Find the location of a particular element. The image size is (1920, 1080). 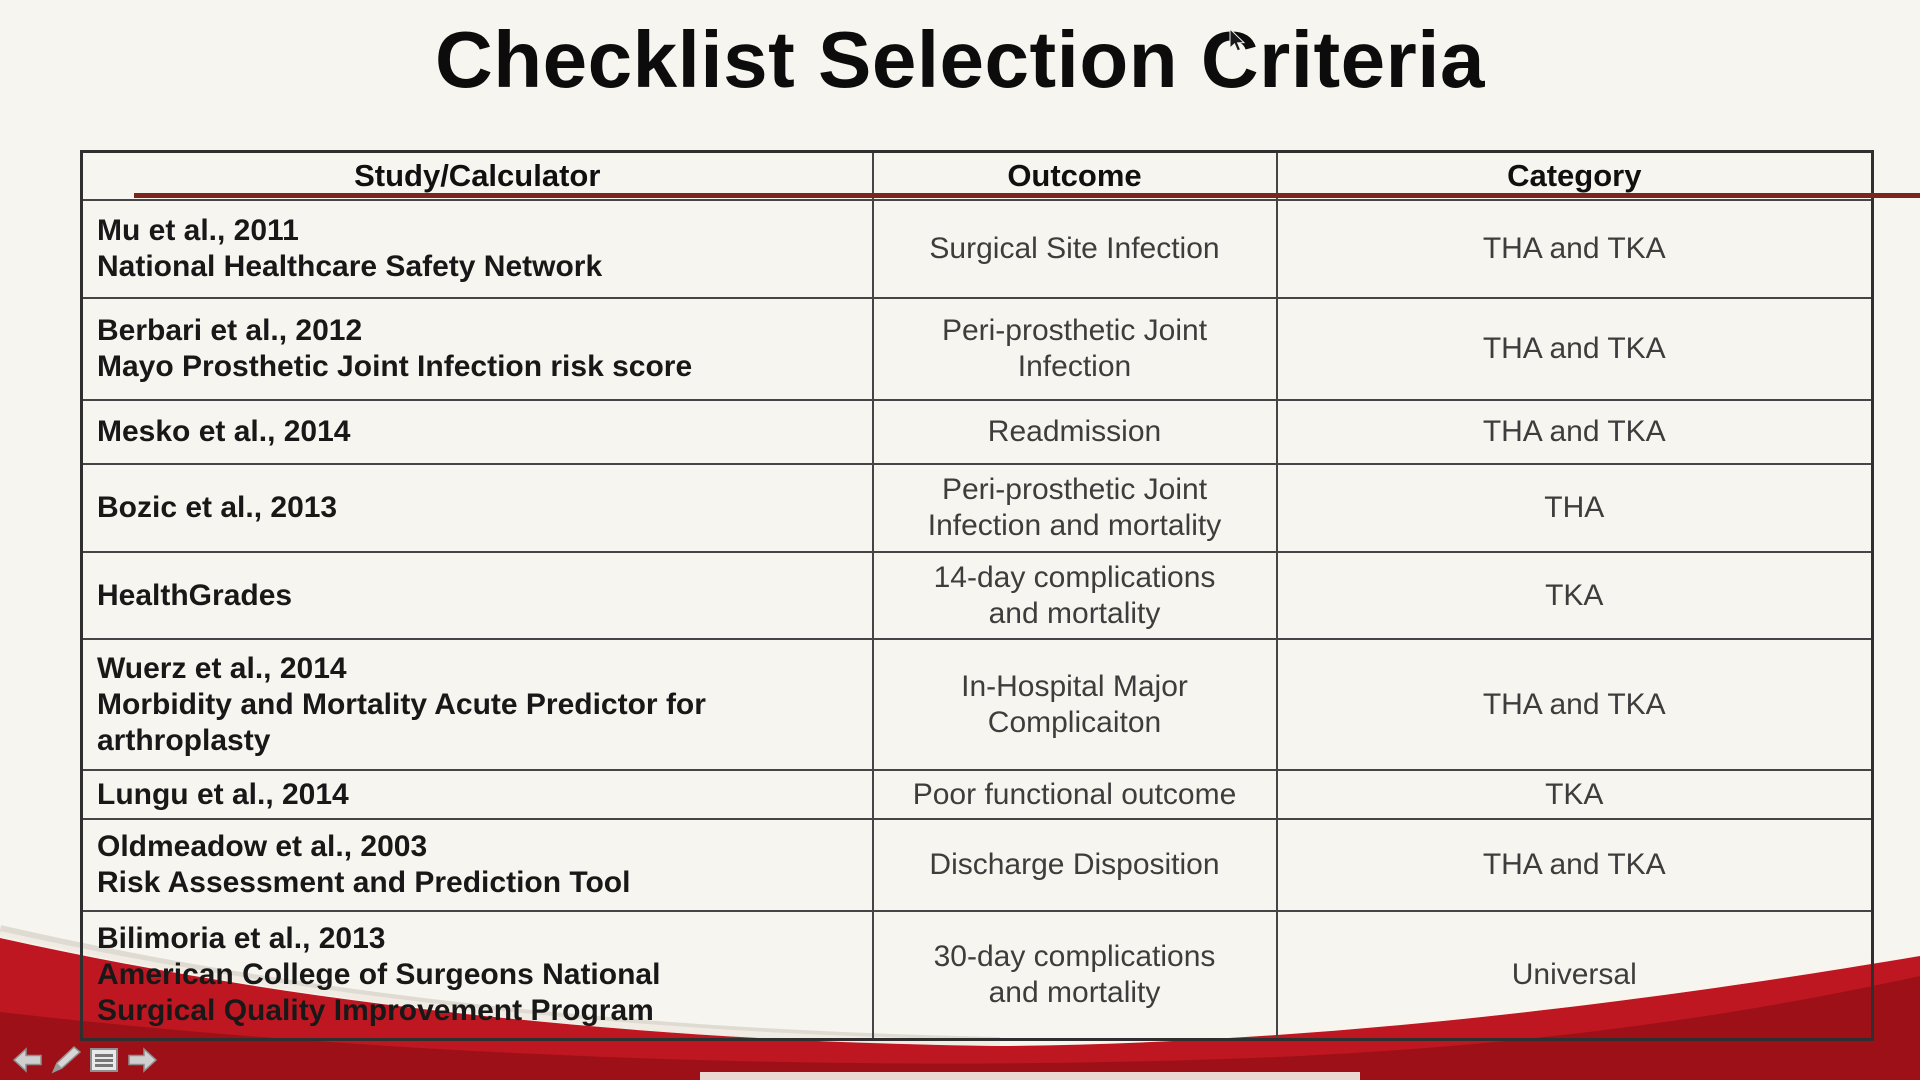

slide-menu-button is located at coordinates (104, 1060).